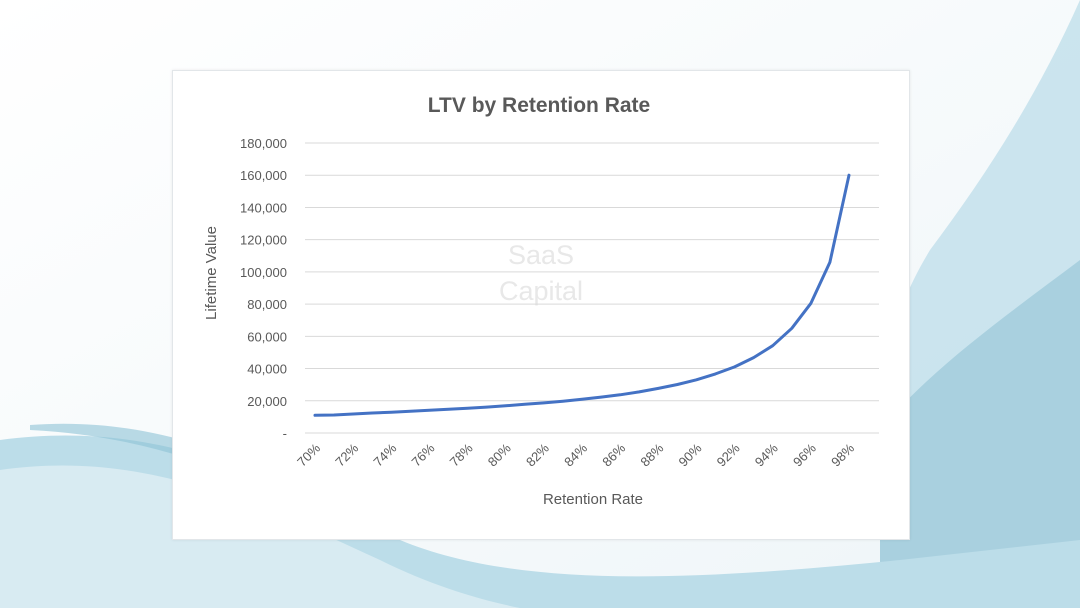  Describe the element at coordinates (690, 454) in the screenshot. I see `x-tick-label: 90%` at that location.